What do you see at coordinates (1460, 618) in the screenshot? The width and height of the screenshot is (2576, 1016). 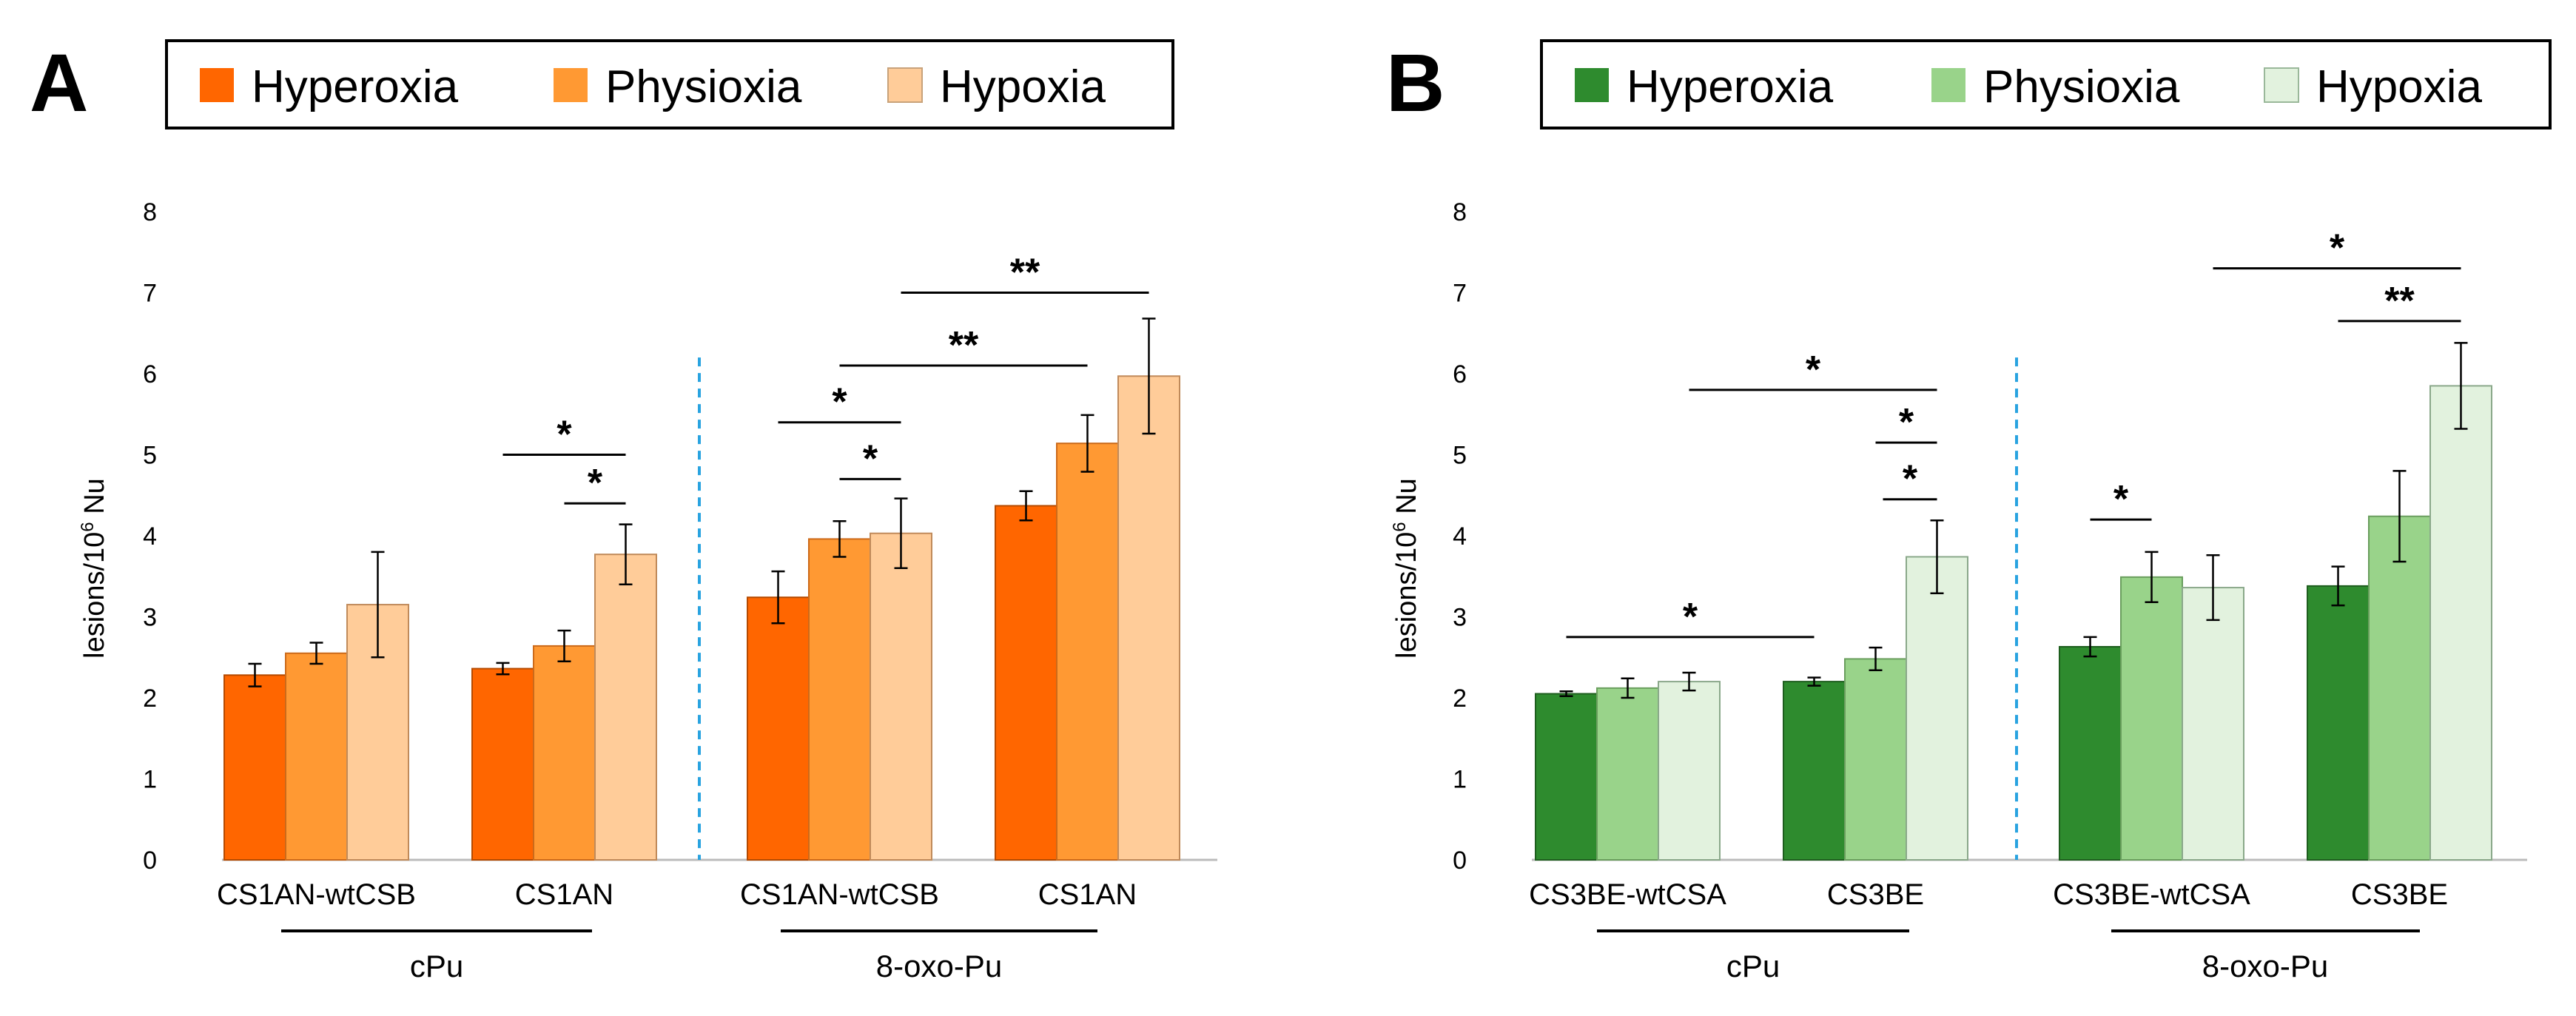 I see `ytick-b-3: 3` at bounding box center [1460, 618].